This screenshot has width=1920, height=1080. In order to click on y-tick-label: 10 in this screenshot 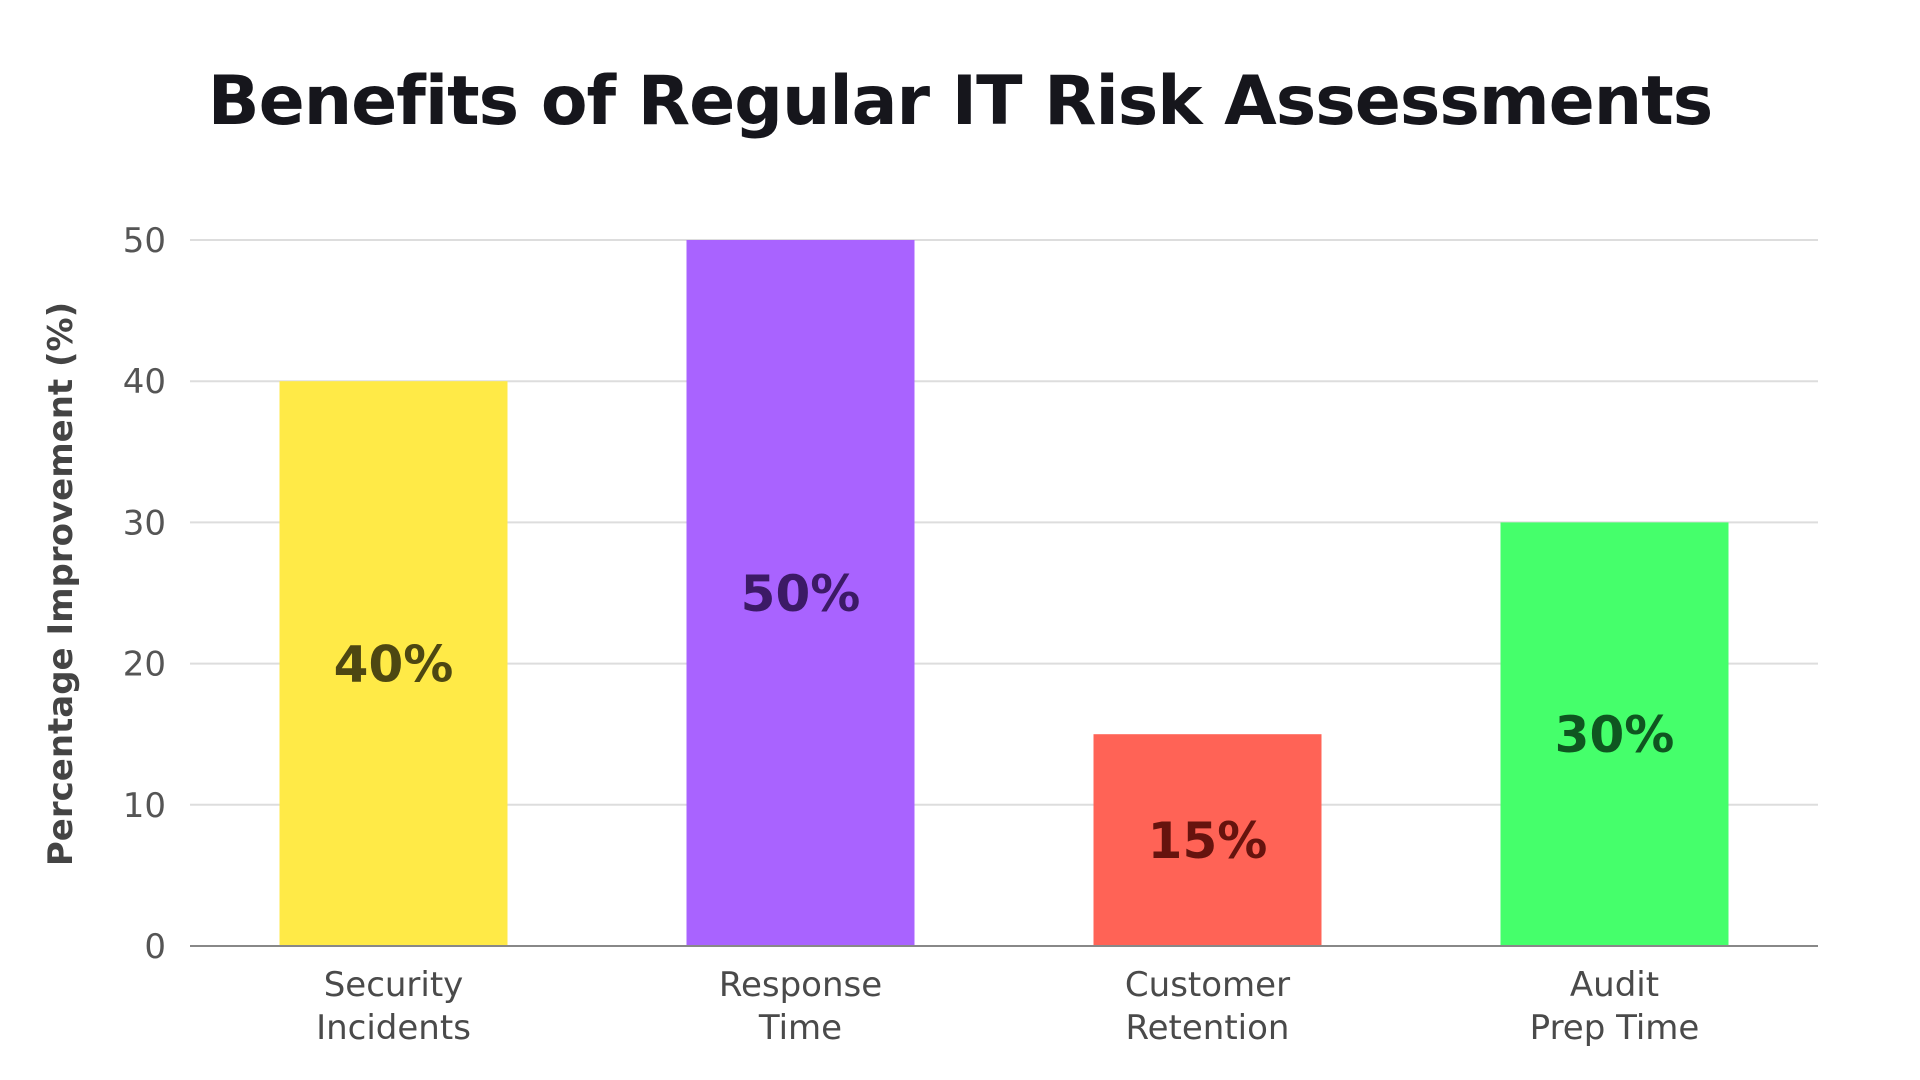, I will do `click(144, 806)`.